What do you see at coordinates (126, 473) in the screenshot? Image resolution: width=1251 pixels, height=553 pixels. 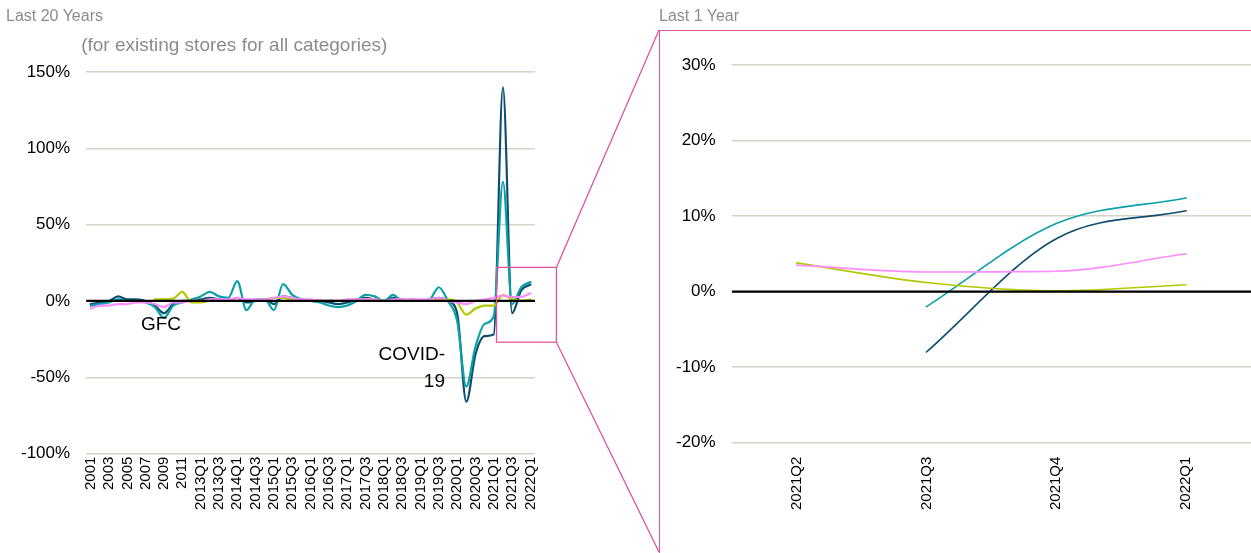 I see `x-tick-label: 2005` at bounding box center [126, 473].